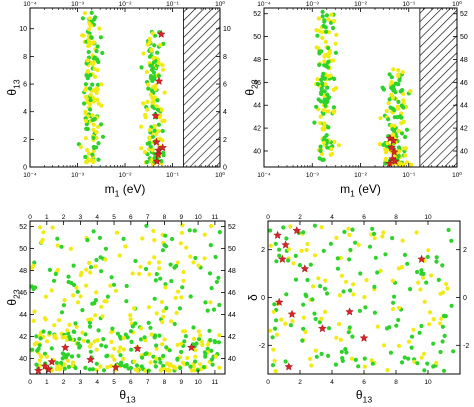  What do you see at coordinates (232, 293) in the screenshot?
I see `y-tick-label-right: 46` at bounding box center [232, 293].